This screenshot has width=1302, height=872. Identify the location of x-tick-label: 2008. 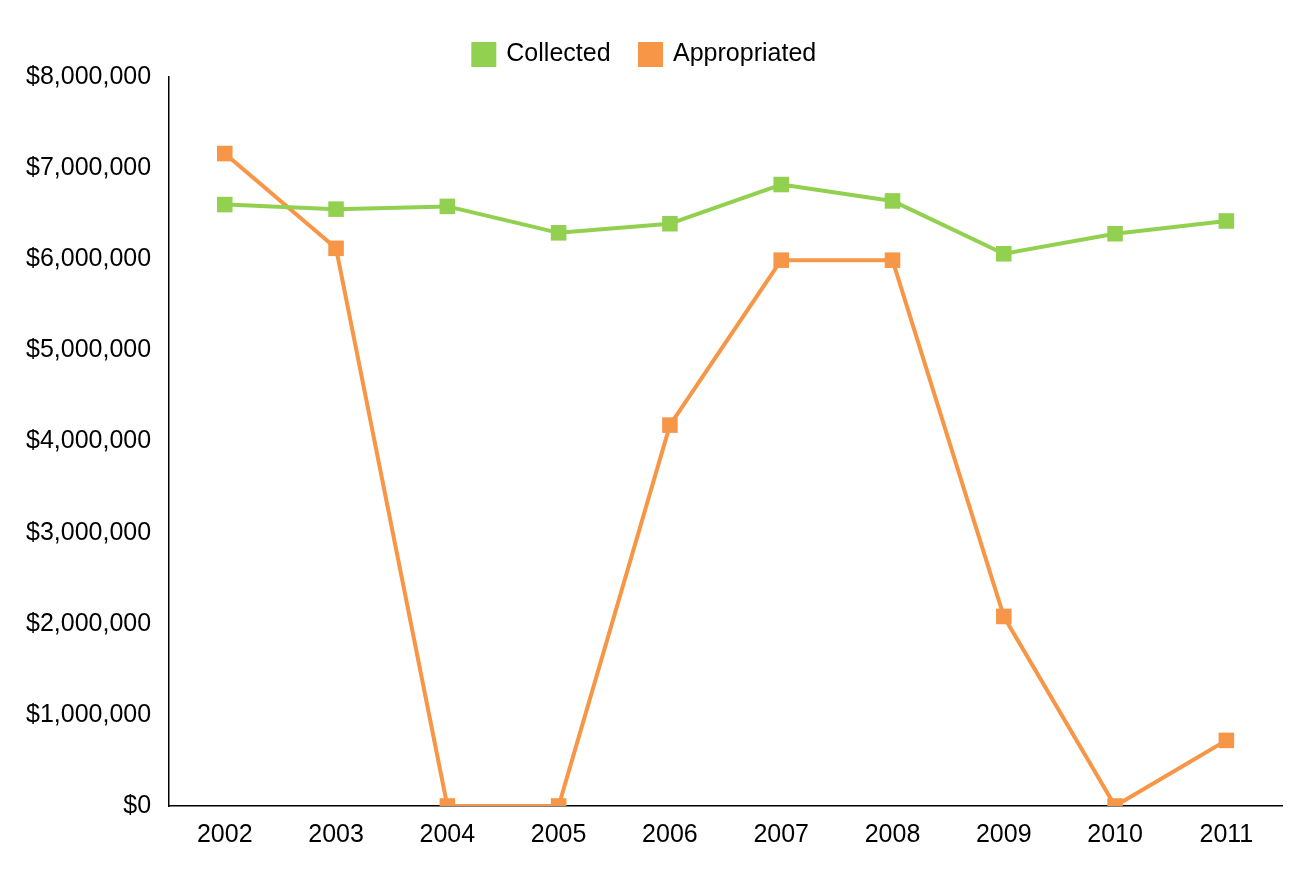
(892, 832).